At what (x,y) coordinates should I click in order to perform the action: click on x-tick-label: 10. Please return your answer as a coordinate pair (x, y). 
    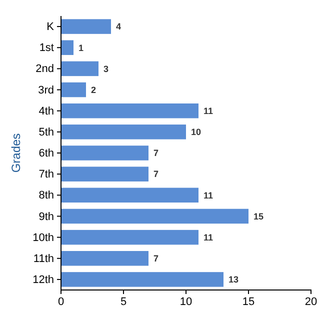
    Looking at the image, I should click on (186, 302).